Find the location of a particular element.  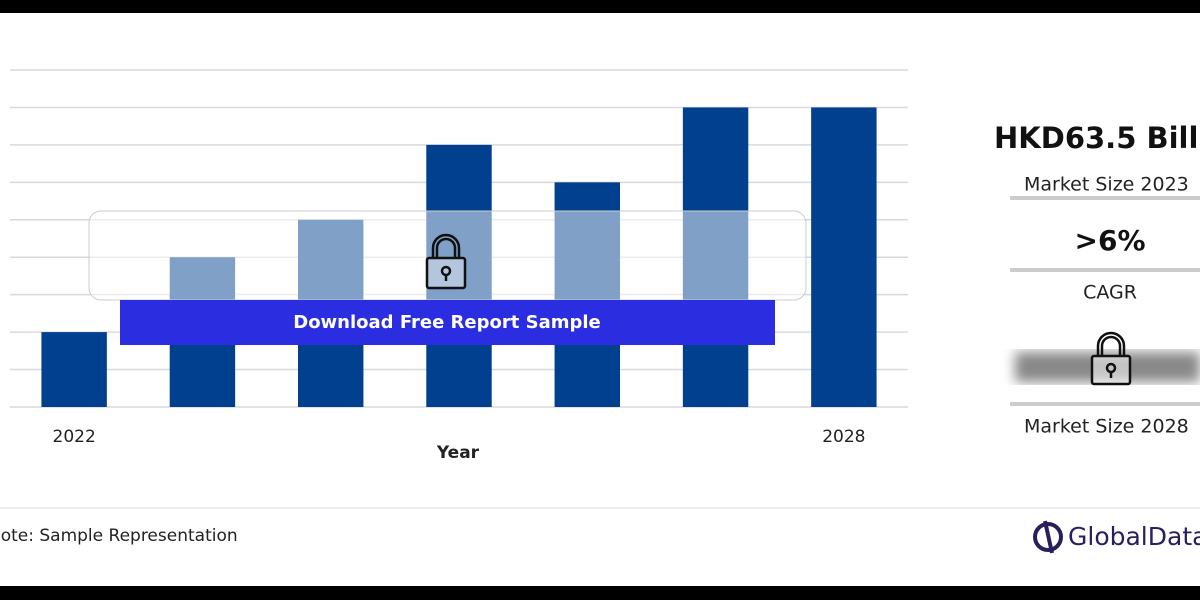

logo-icon is located at coordinates (1048, 537).